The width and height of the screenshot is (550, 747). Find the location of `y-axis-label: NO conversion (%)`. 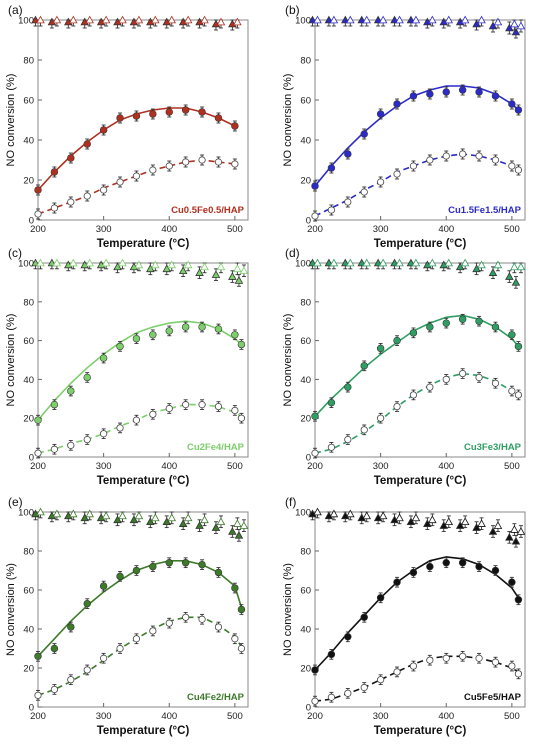

y-axis-label: NO conversion (%) is located at coordinates (11, 120).